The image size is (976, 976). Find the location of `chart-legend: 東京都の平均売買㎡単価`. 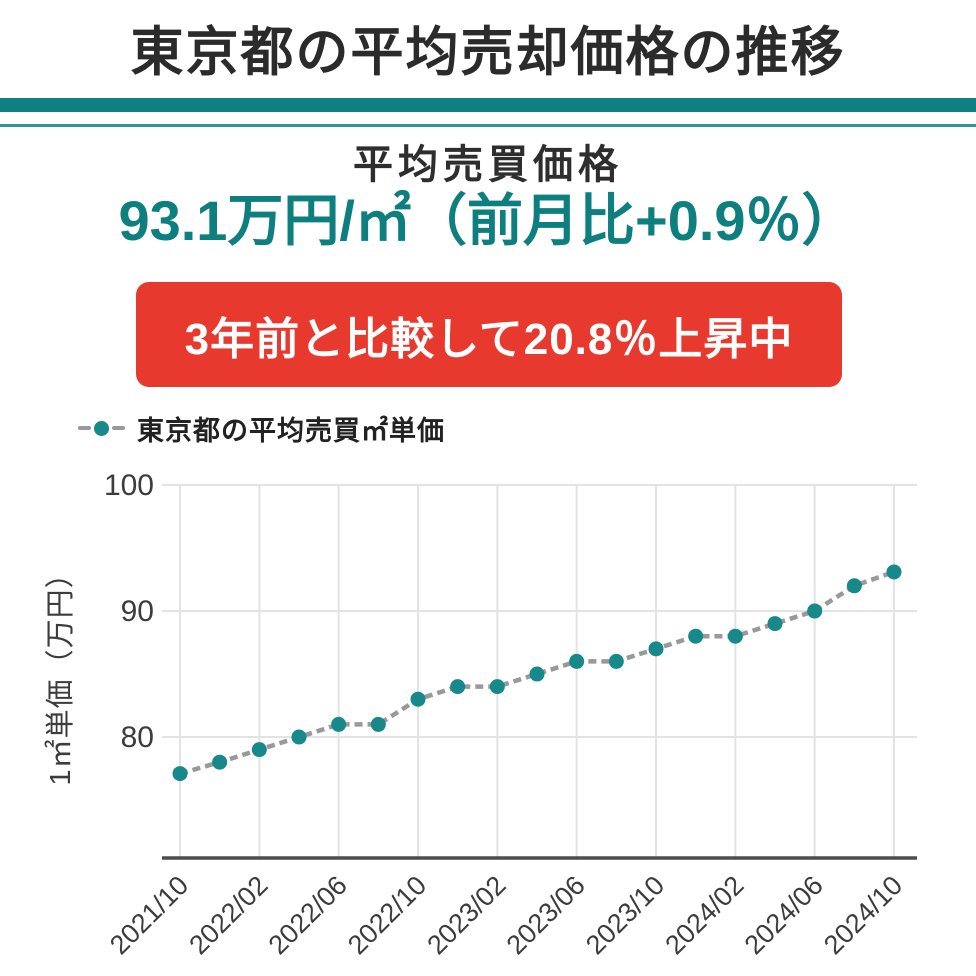

chart-legend: 東京都の平均売買㎡単価 is located at coordinates (261, 428).